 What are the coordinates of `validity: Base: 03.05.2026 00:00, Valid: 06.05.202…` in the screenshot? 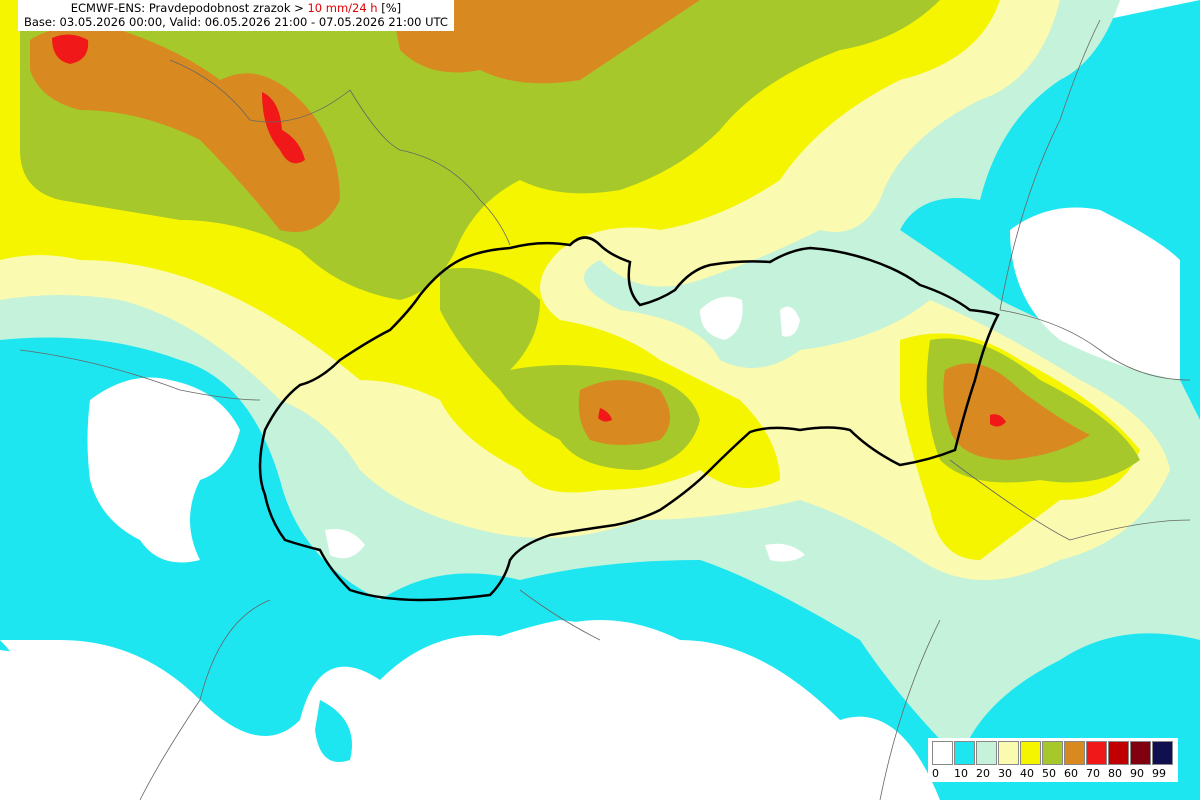 It's located at (236, 22).